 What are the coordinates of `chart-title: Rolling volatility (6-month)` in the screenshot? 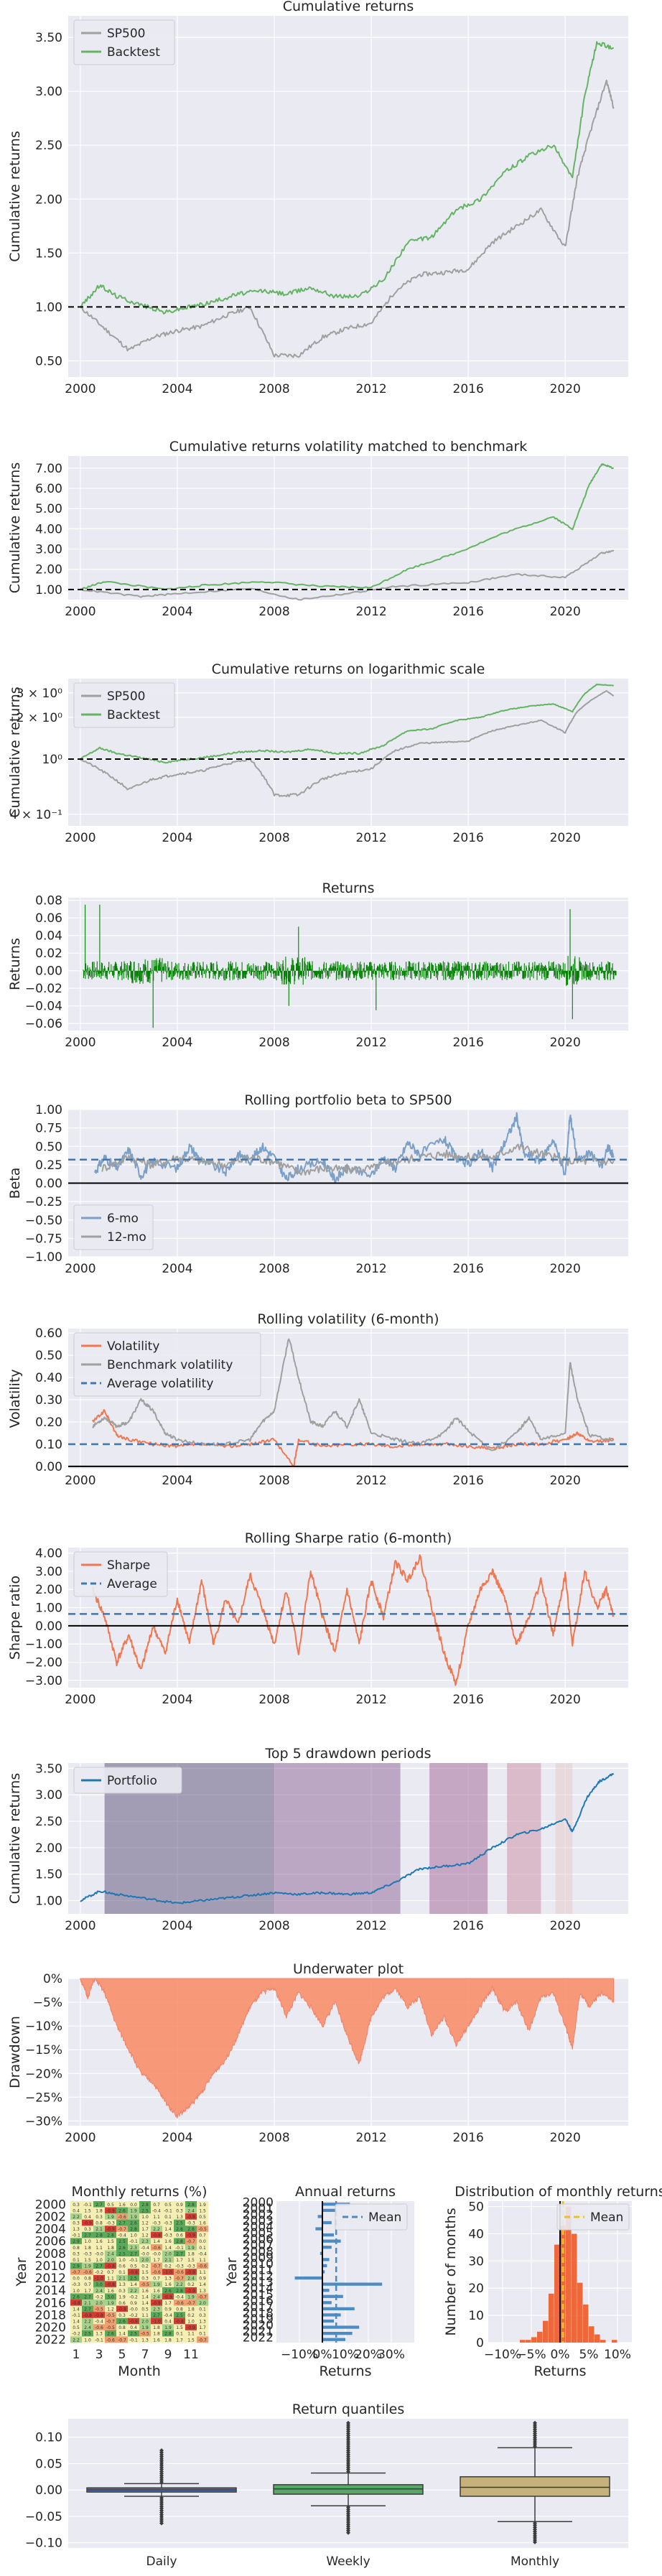 It's located at (348, 1319).